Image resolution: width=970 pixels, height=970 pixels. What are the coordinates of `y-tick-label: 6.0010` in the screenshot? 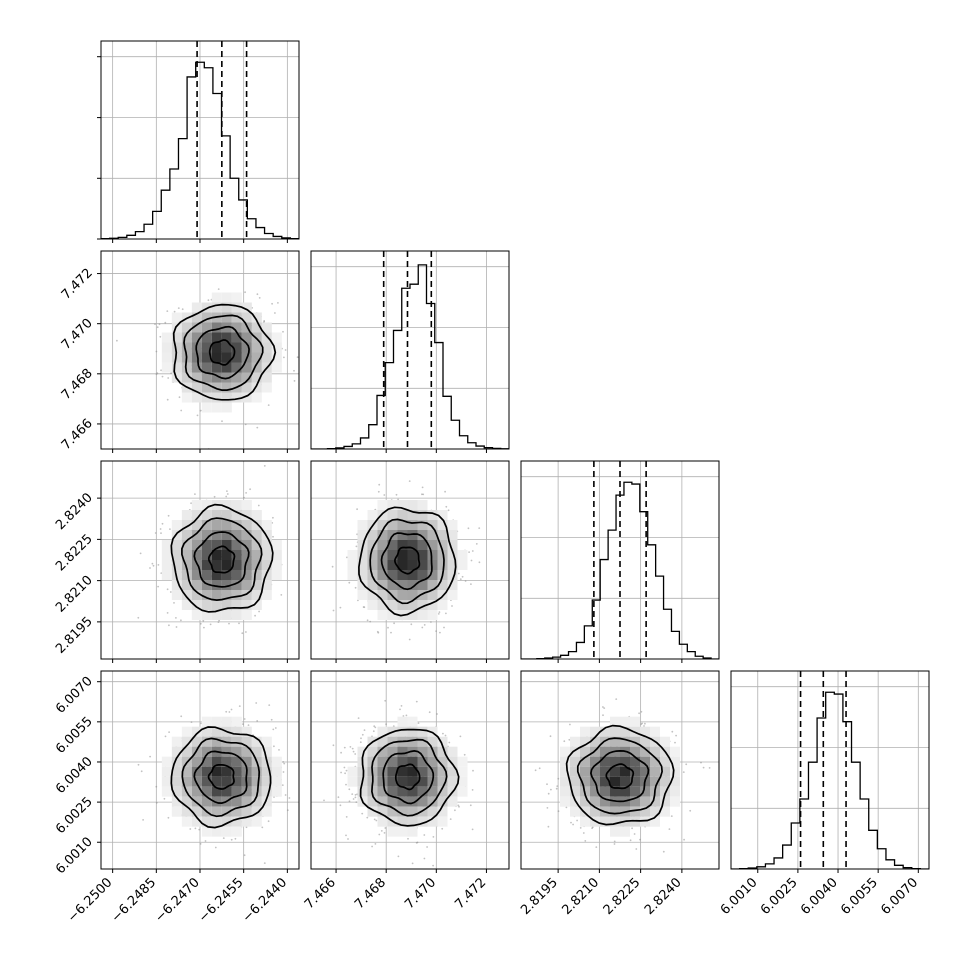 It's located at (74, 855).